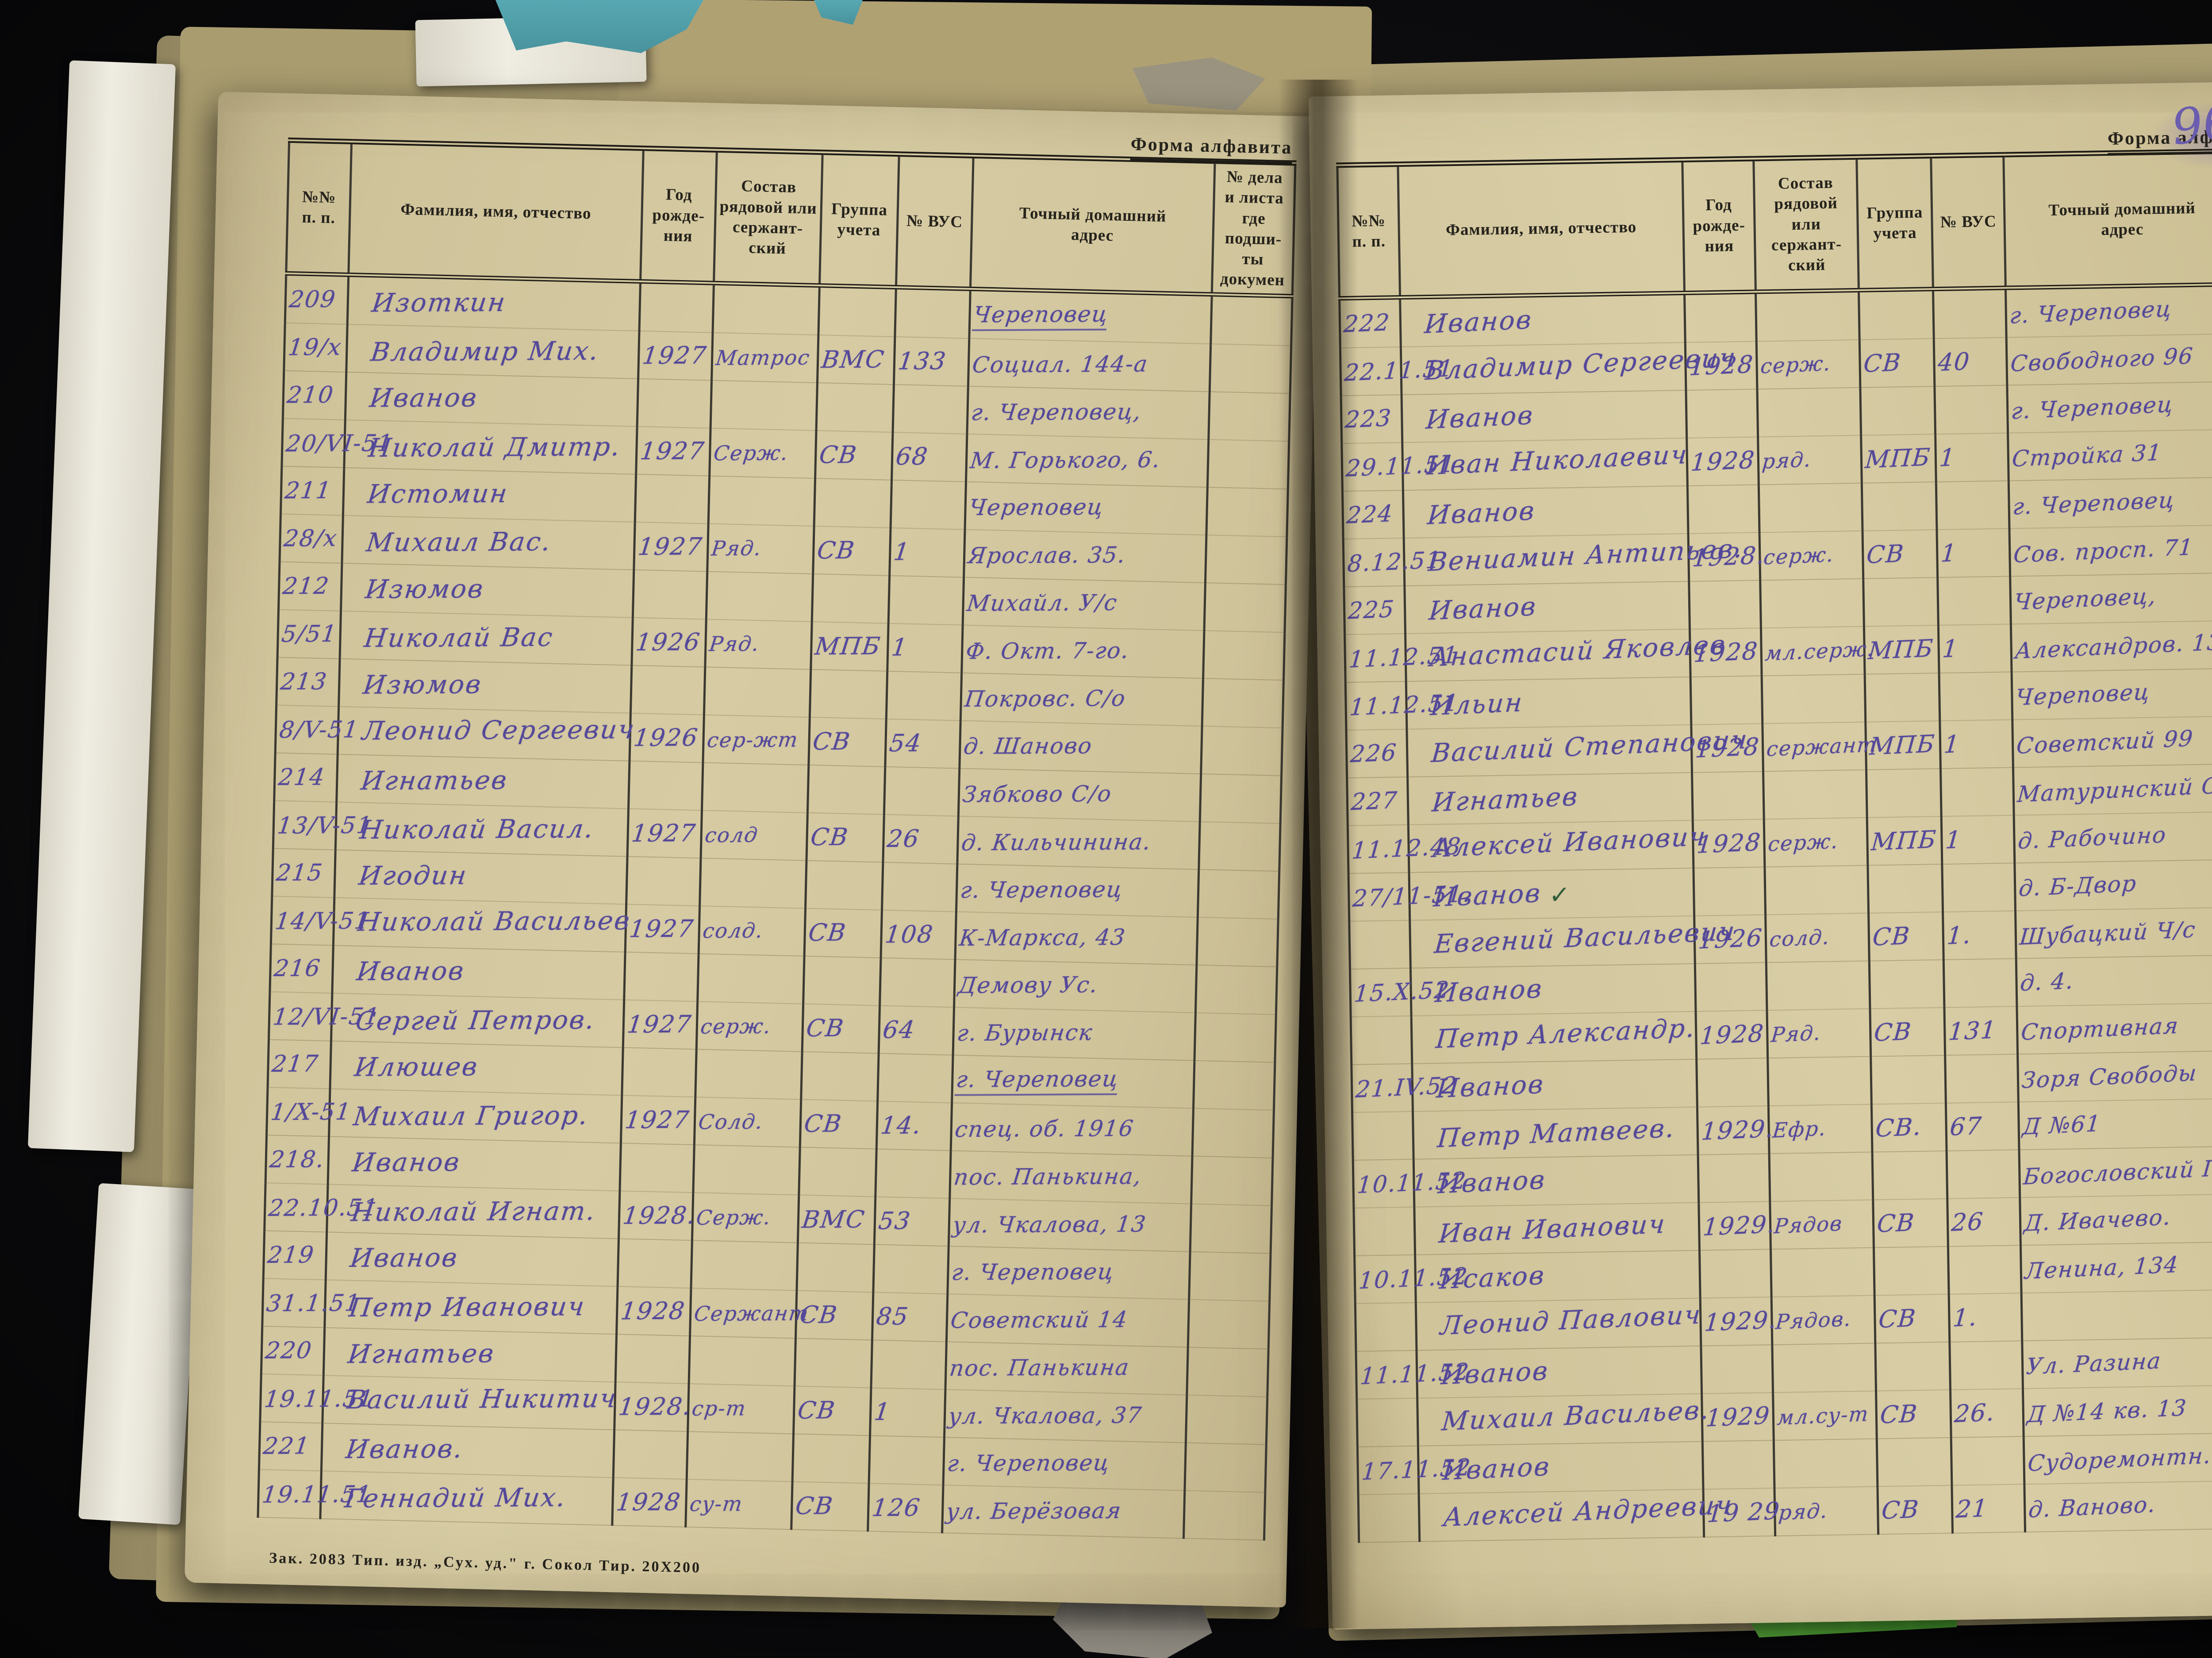 The width and height of the screenshot is (2212, 1658). Describe the element at coordinates (310, 586) in the screenshot. I see `cell-number: 212` at that location.